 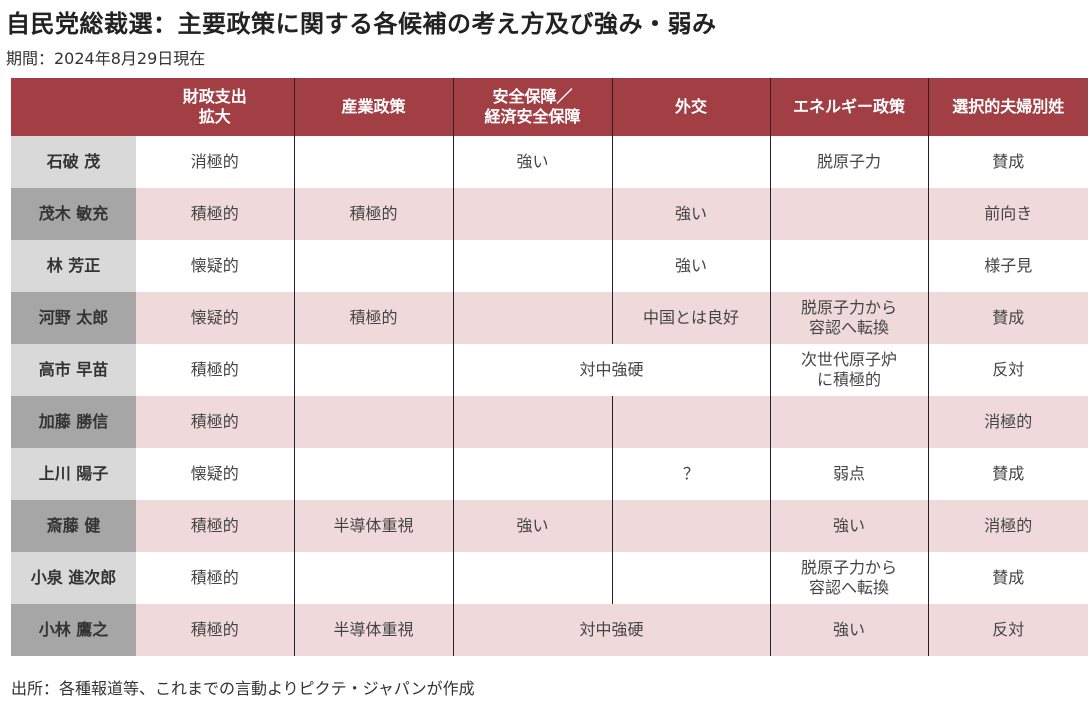 I want to click on candidate-name: 河野 太郎, so click(x=73, y=318).